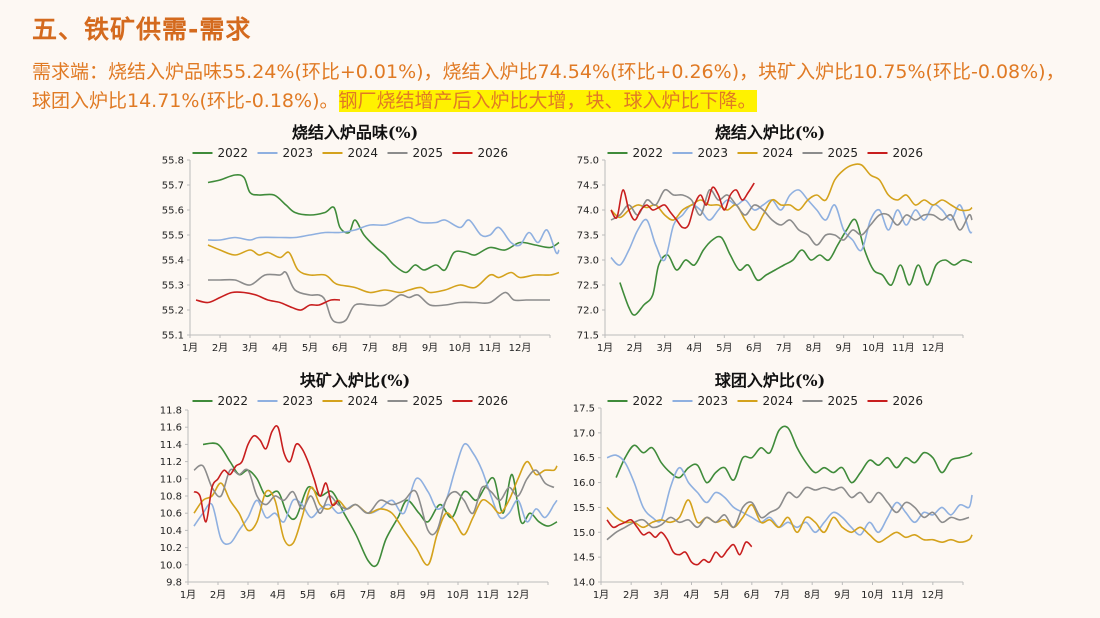 The image size is (1100, 618). What do you see at coordinates (171, 565) in the screenshot?
I see `y-tick-label: 10.0` at bounding box center [171, 565].